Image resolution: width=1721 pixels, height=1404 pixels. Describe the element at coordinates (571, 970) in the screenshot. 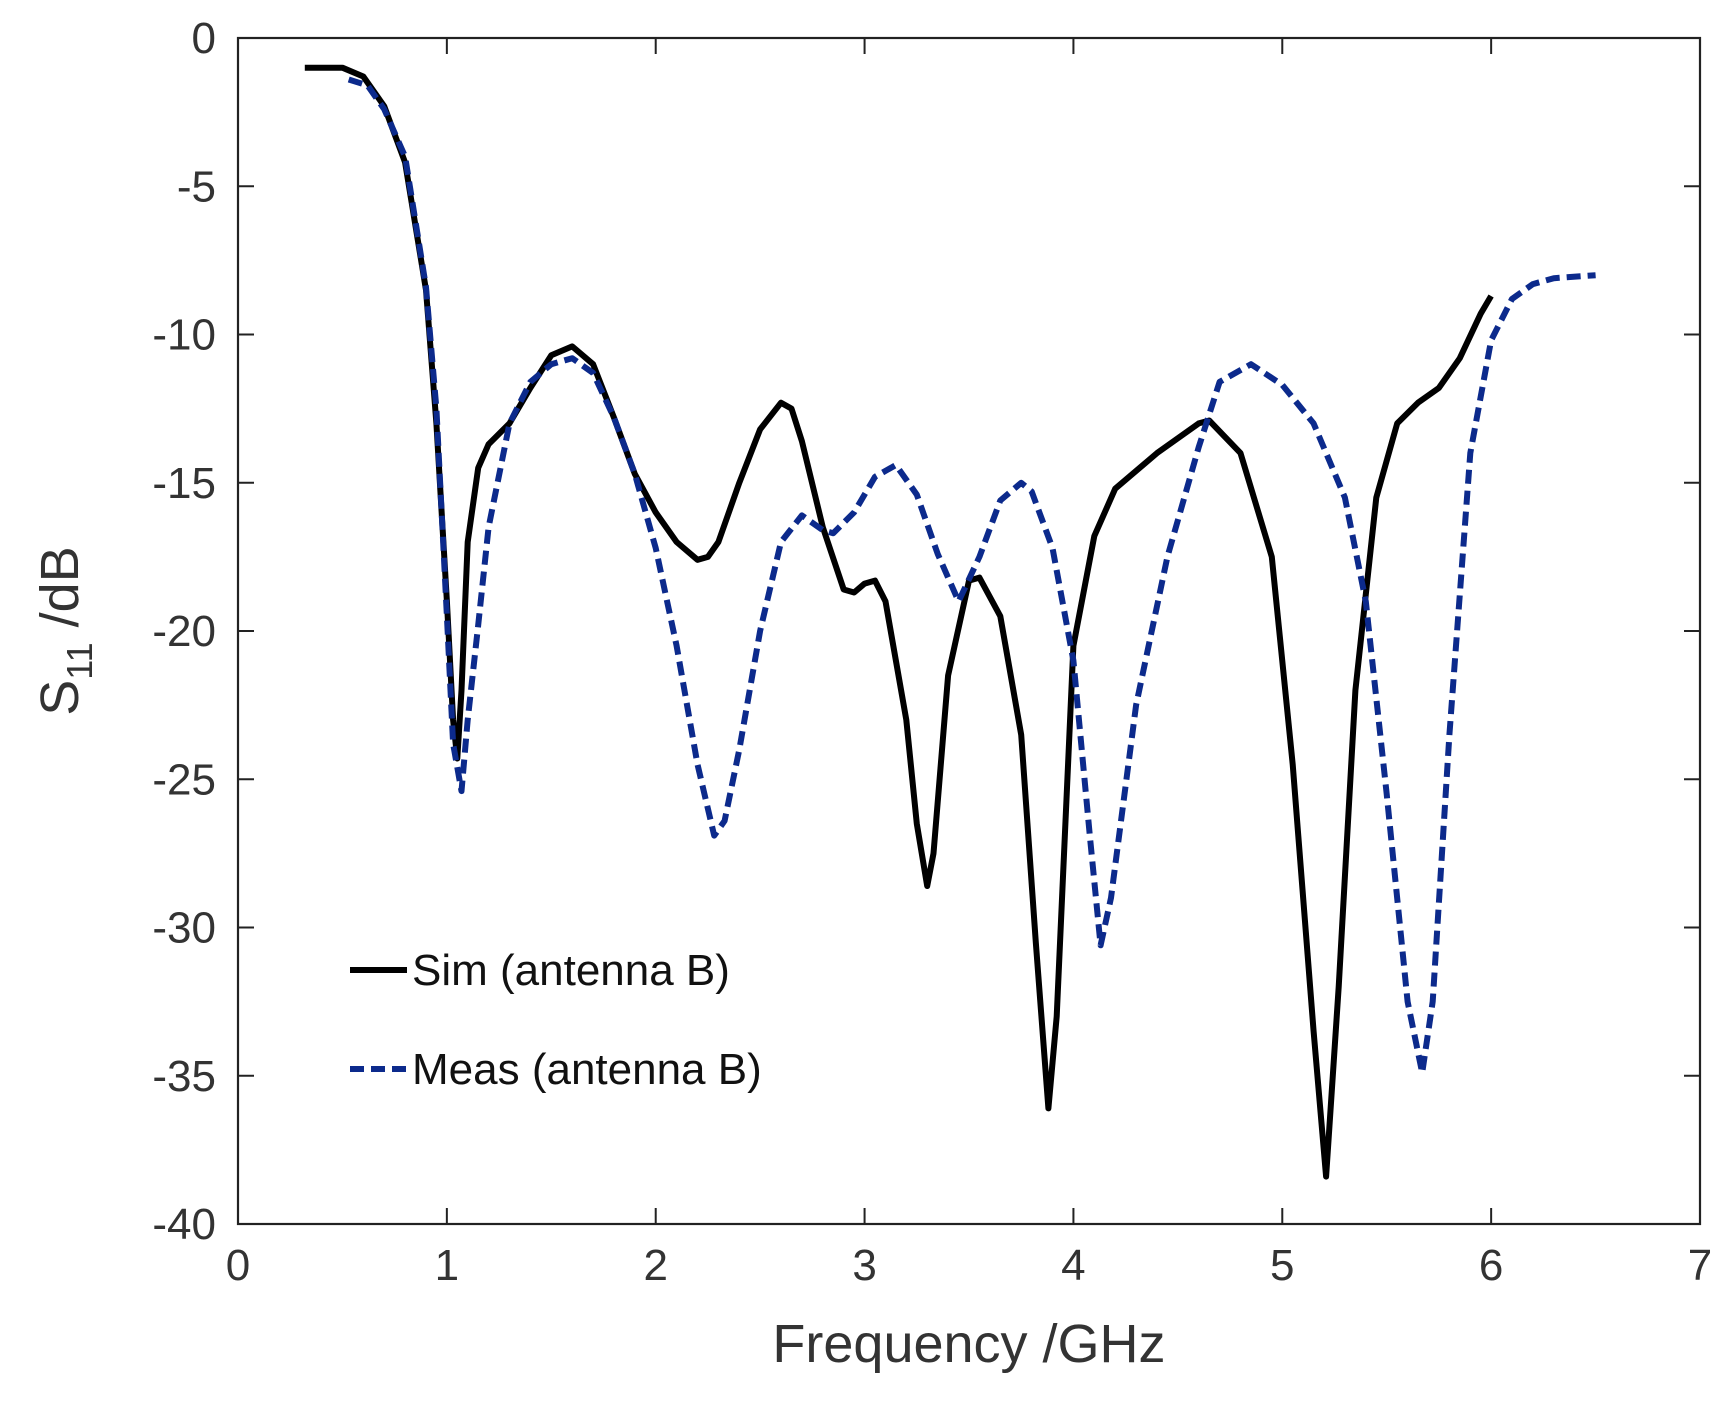

I see `legend-label-sim: Sim (antenna B)` at that location.